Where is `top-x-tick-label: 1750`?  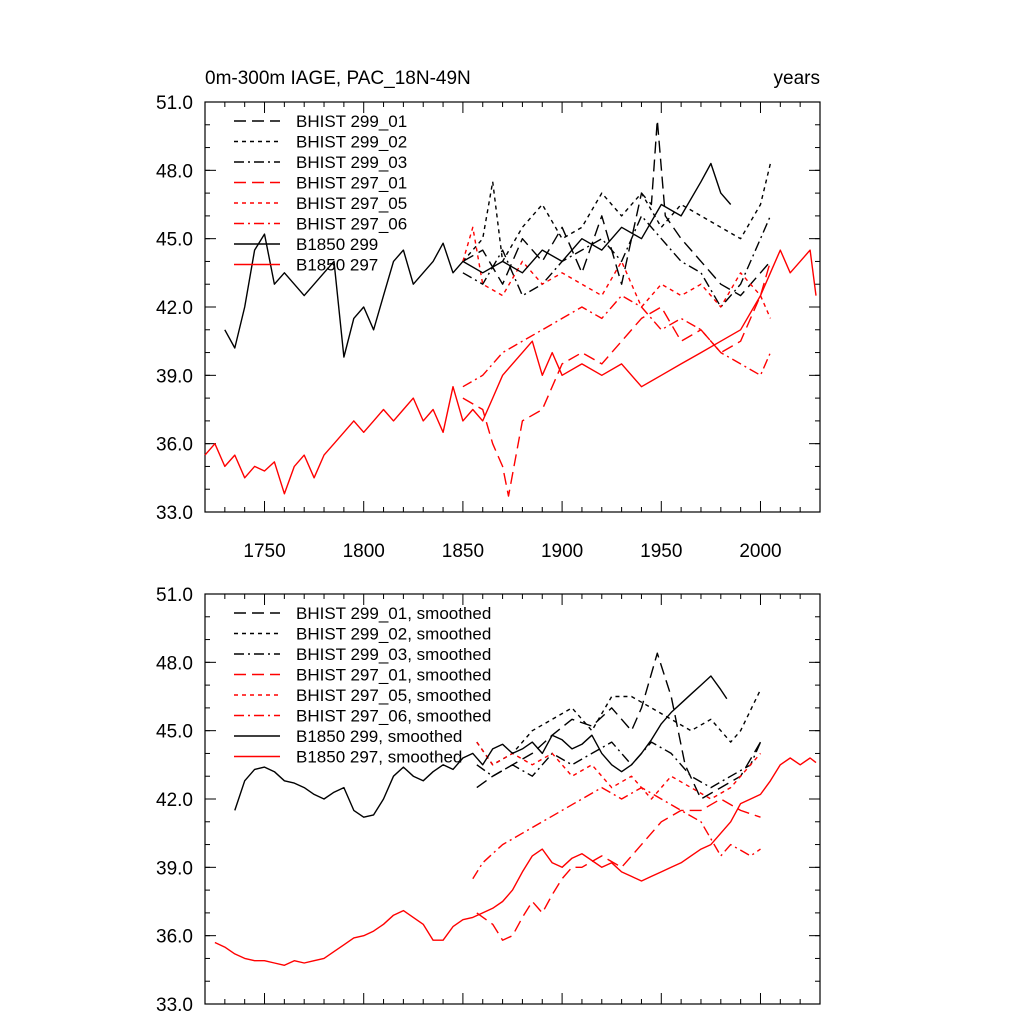
top-x-tick-label: 1750 is located at coordinates (264, 551).